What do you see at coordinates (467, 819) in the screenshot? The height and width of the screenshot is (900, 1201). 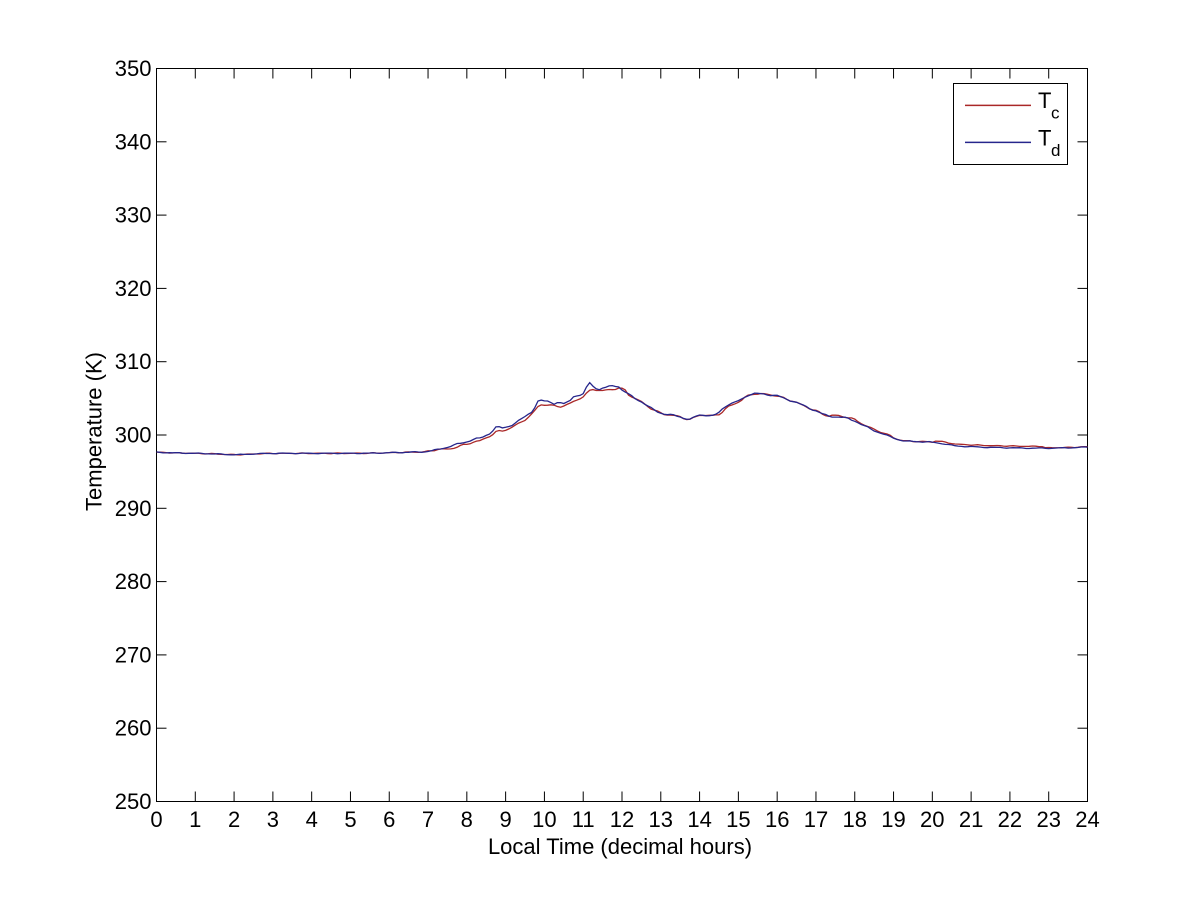 I see `svg-text: 8` at bounding box center [467, 819].